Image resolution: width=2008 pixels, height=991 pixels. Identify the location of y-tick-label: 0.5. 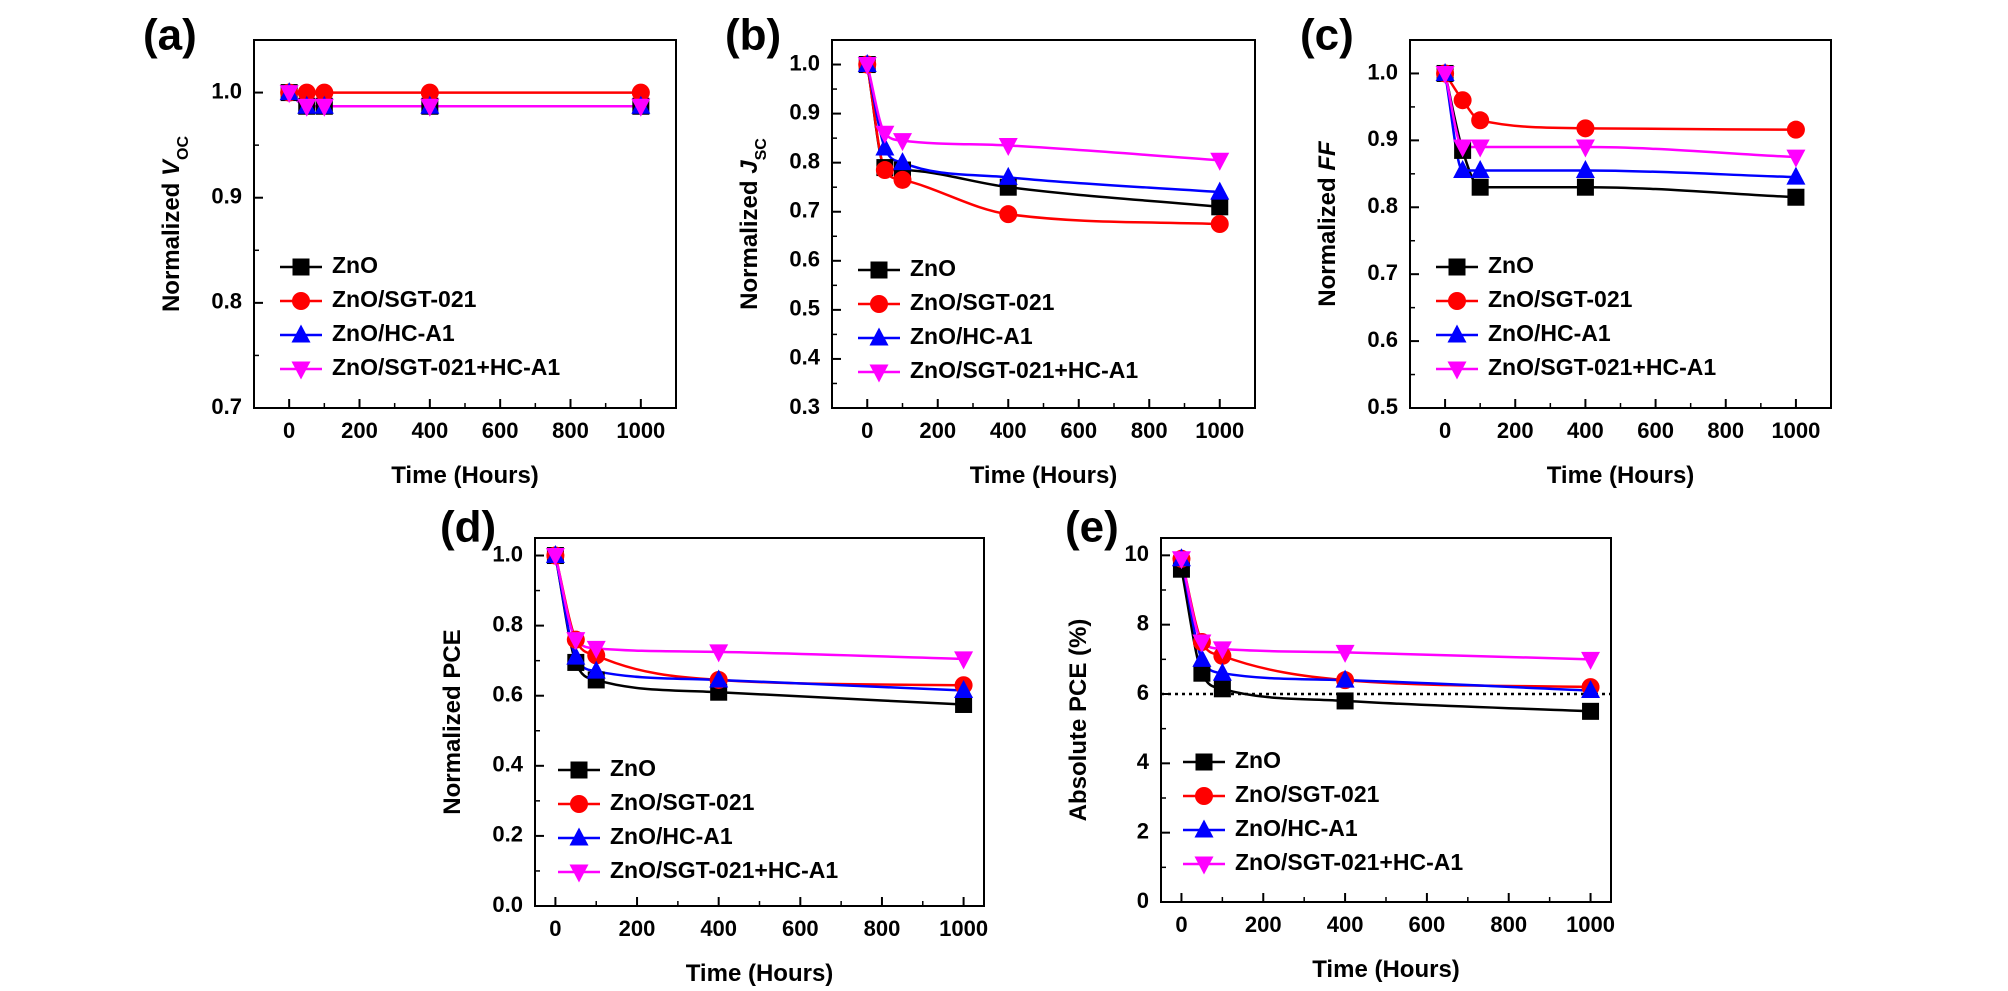
(804, 308).